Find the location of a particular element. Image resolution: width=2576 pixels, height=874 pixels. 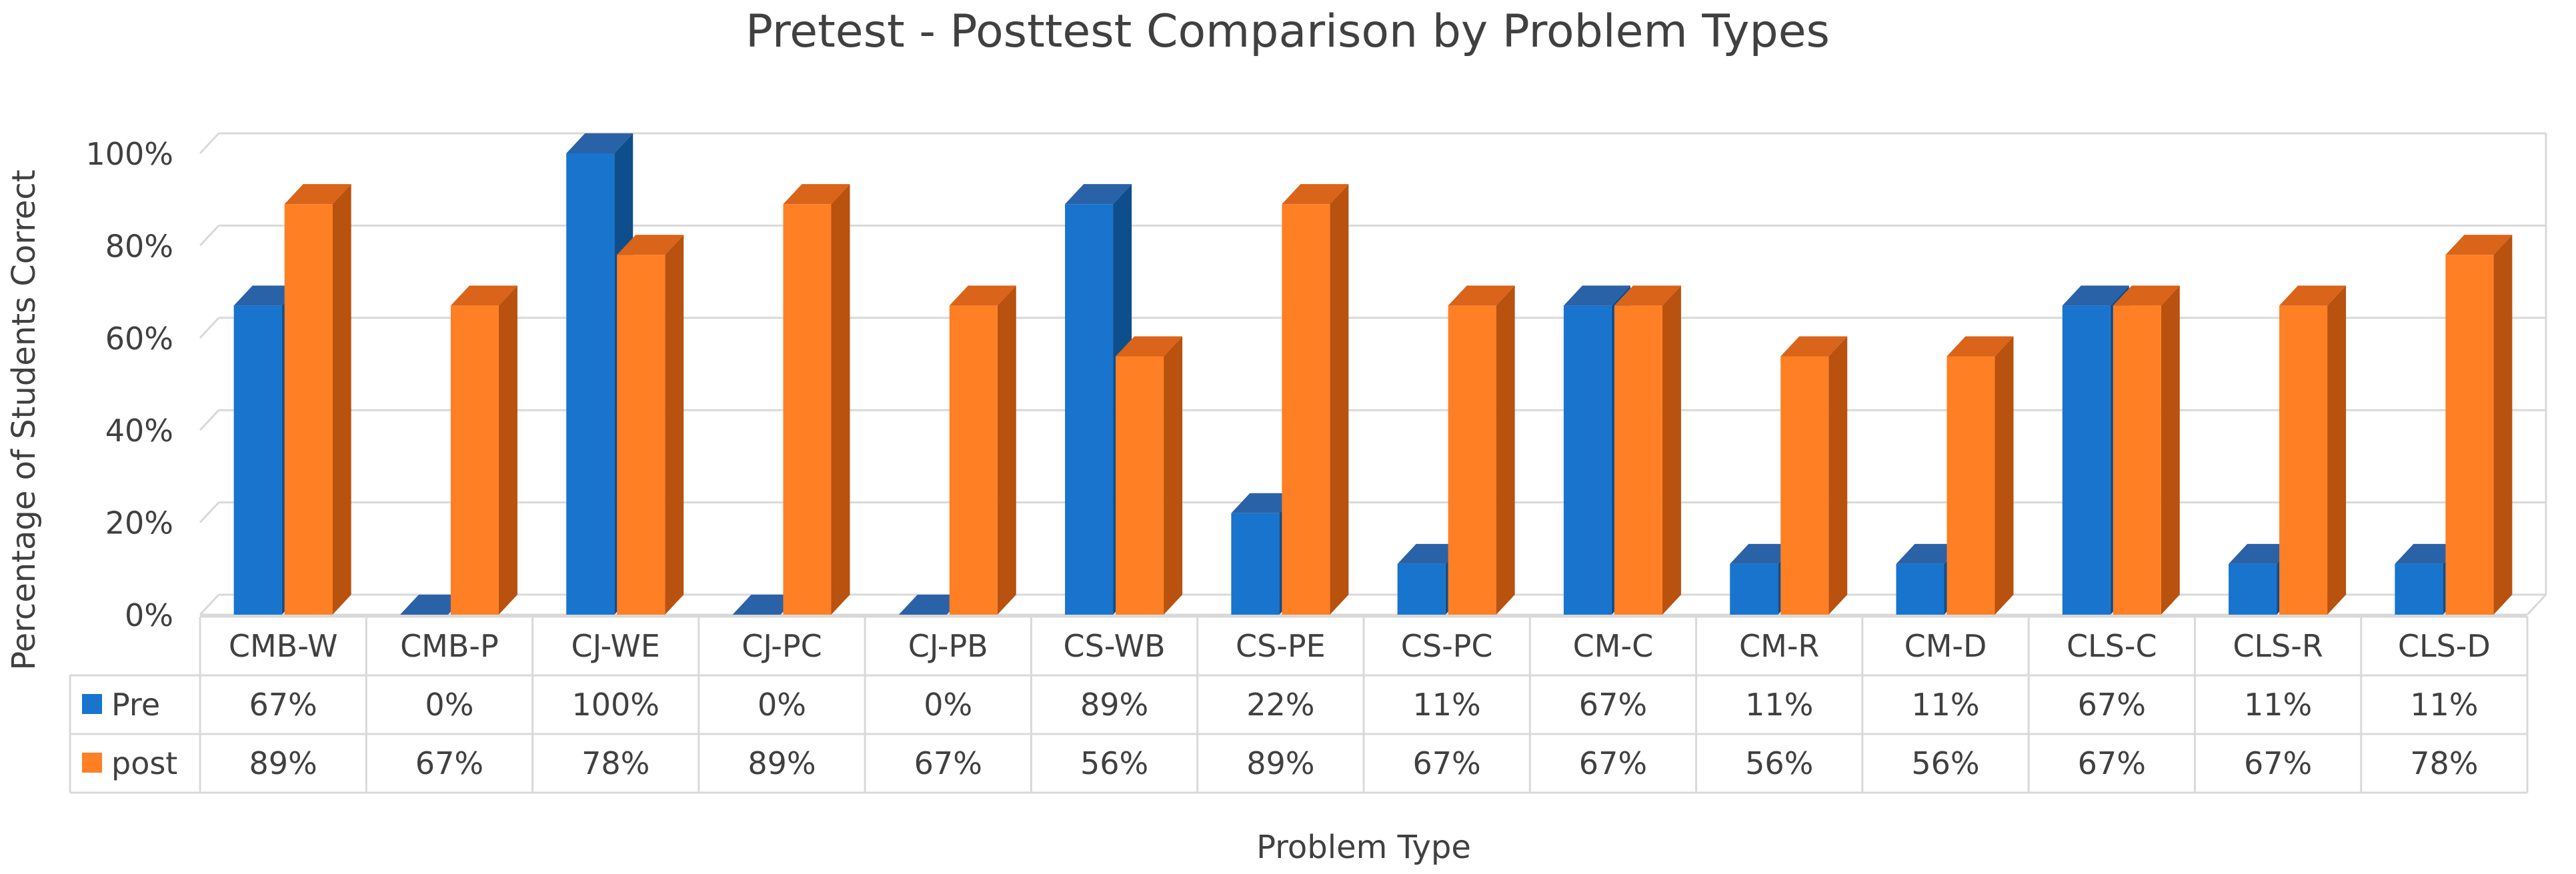

category-label: CJ-WE is located at coordinates (615, 646).